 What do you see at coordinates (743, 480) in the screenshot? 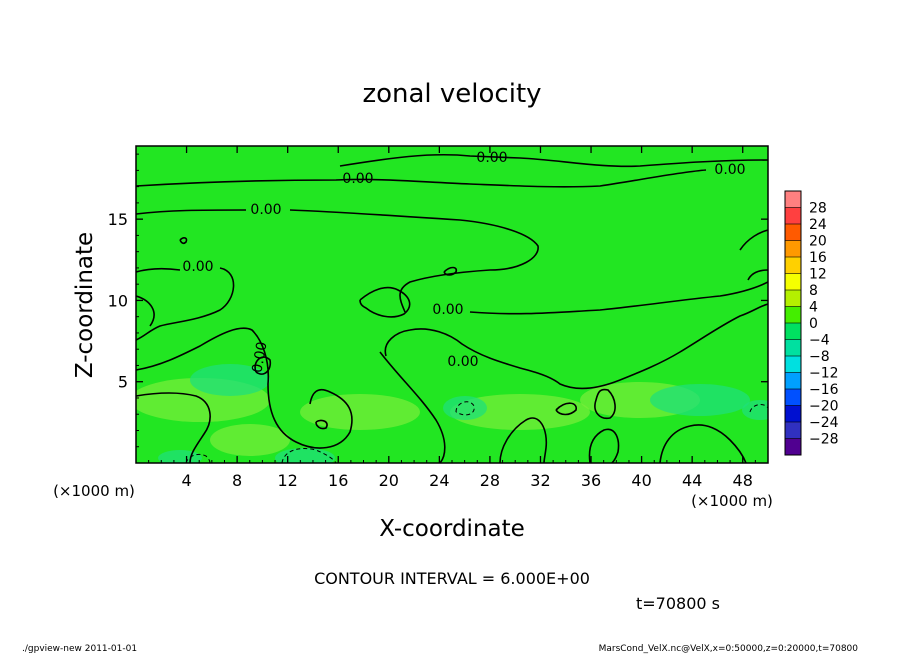
I see `x-tick-label: 48` at bounding box center [743, 480].